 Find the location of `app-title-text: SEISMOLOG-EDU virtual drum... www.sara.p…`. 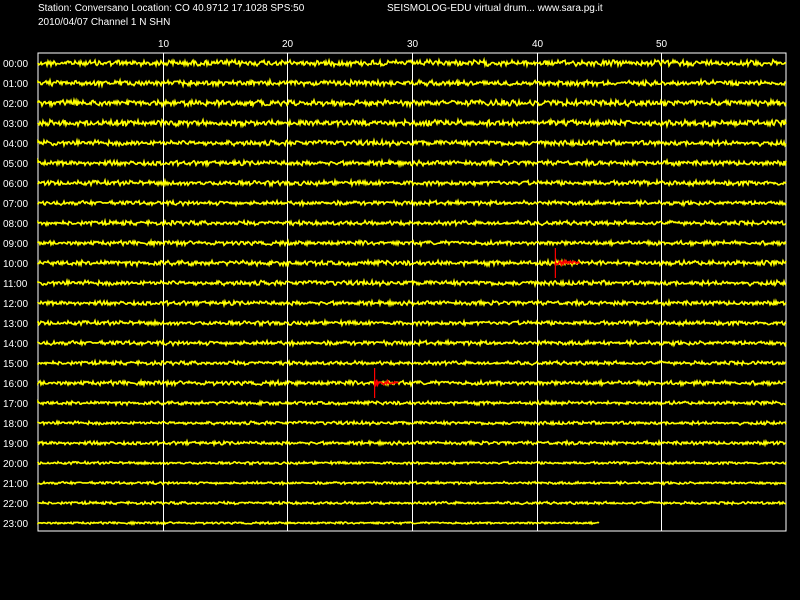

app-title-text: SEISMOLOG-EDU virtual drum... www.sara.p… is located at coordinates (495, 8).